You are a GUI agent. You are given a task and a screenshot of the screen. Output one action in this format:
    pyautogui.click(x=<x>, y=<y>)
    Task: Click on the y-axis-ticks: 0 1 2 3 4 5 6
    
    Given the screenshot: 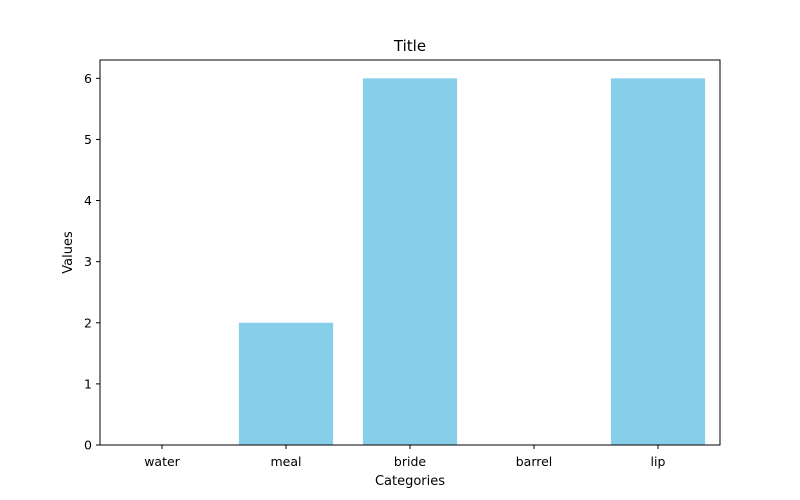 What is the action you would take?
    pyautogui.click(x=92, y=262)
    